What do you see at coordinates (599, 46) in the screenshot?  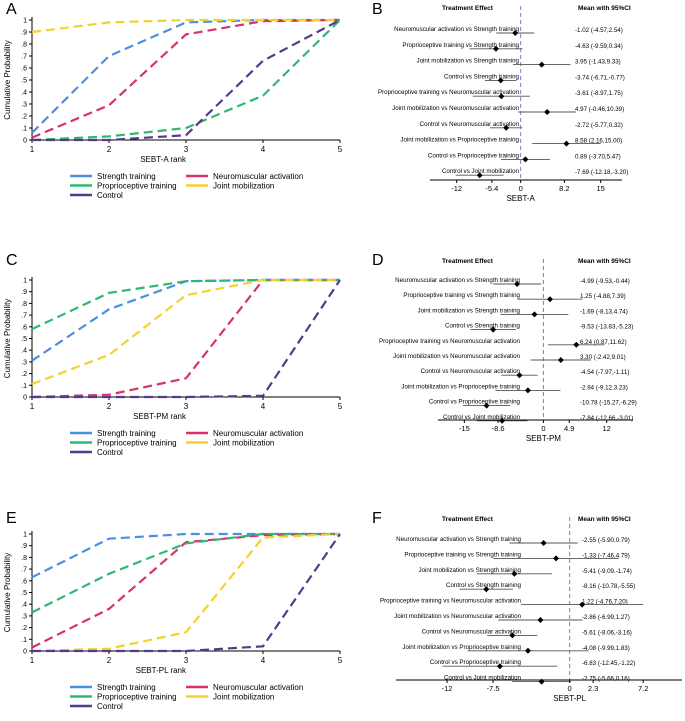 I see `row-ci-text: -4.63 (-9.59,0.34)` at bounding box center [599, 46].